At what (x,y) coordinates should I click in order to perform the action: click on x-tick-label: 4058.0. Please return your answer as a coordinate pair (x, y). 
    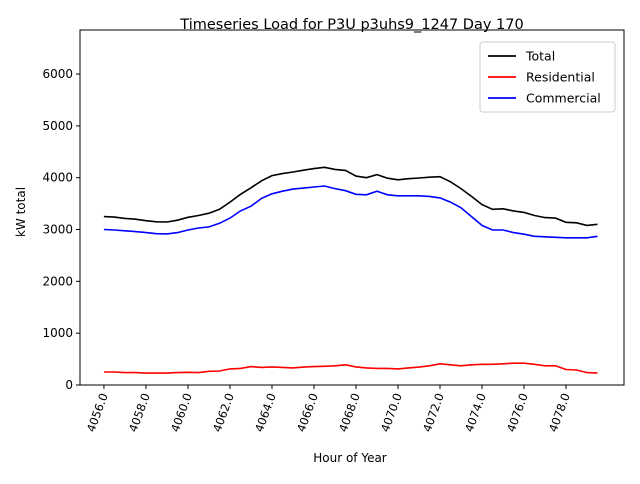
    Looking at the image, I should click on (139, 412).